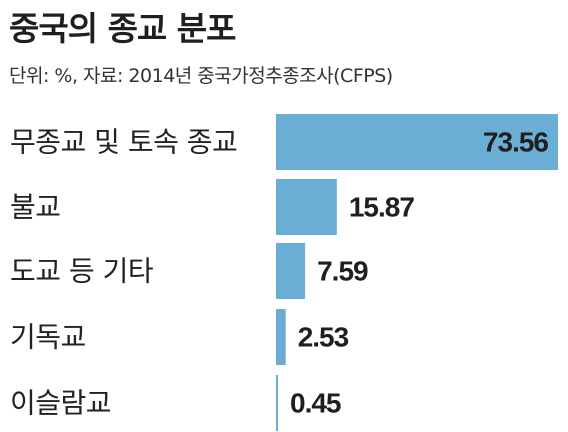 The image size is (568, 432). Describe the element at coordinates (123, 142) in the screenshot. I see `category-label: 무종교 및 토속 종교` at that location.